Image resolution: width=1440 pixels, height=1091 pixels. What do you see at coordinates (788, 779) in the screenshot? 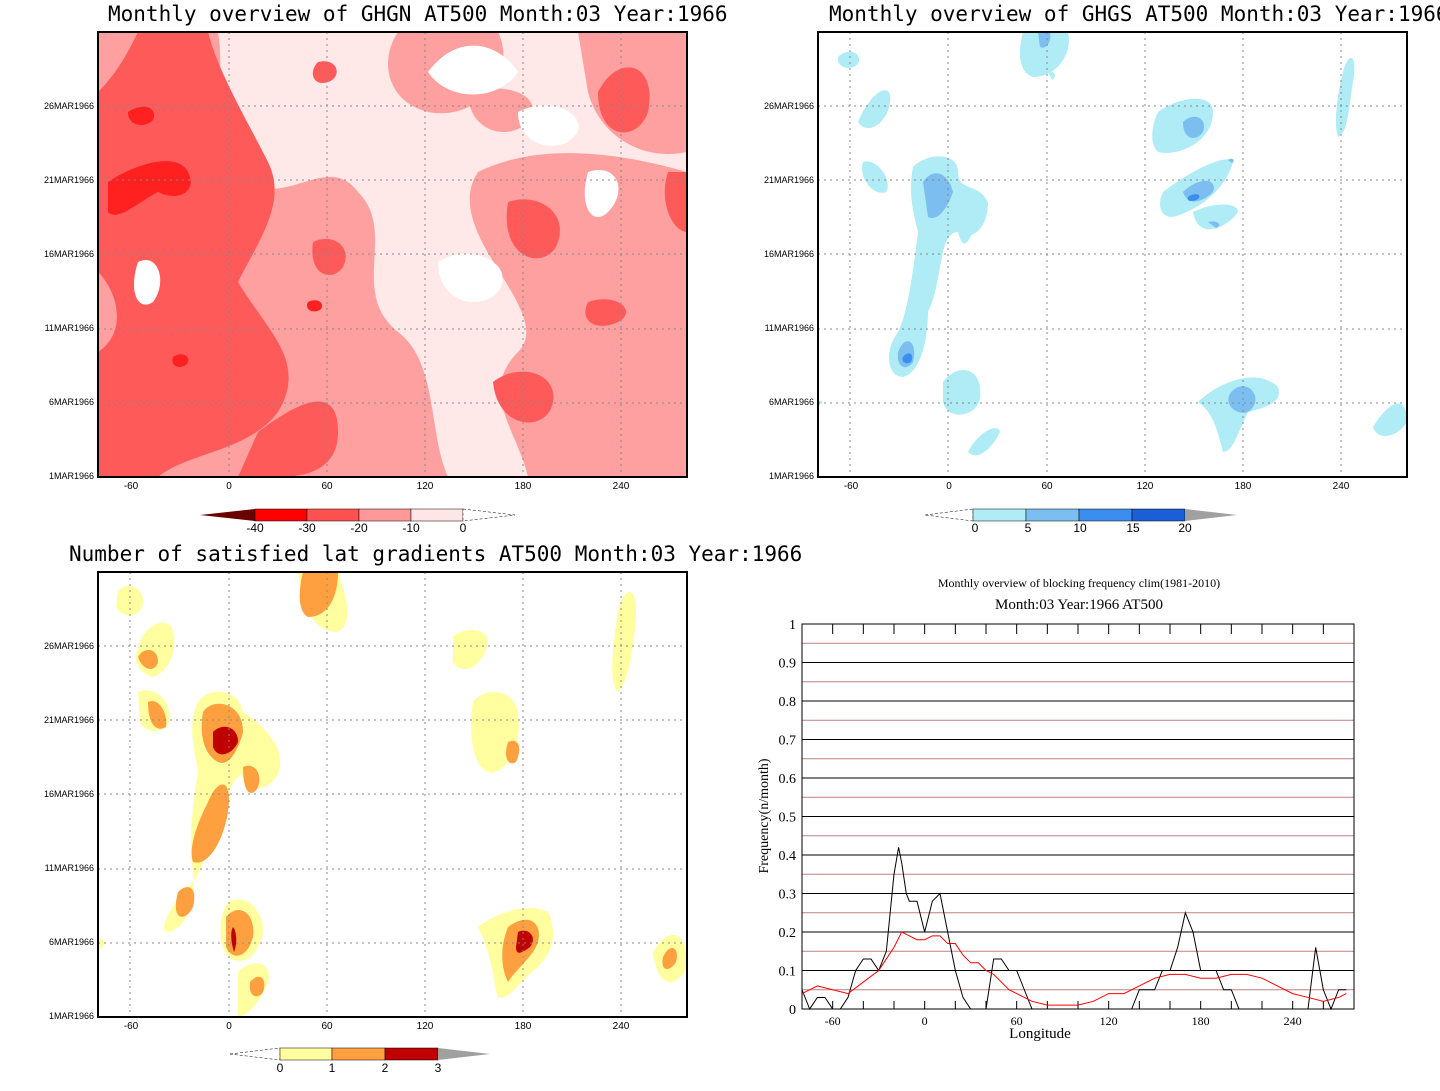
I see `y-tick-label: 0.6` at bounding box center [788, 779].